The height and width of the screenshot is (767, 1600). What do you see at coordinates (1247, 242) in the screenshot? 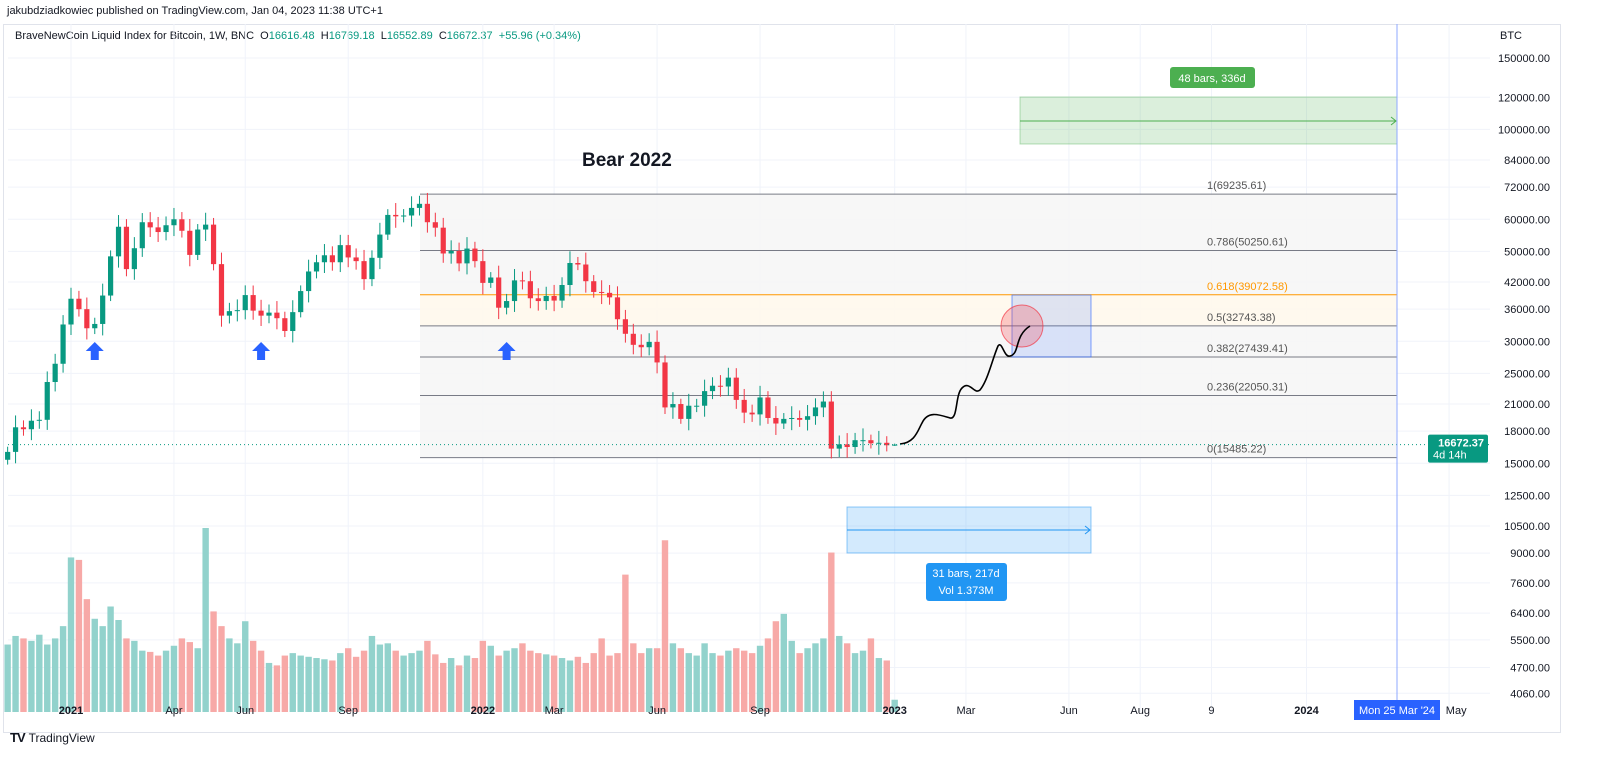
I see `fib-level-label: 0.786(50250.61)` at bounding box center [1247, 242].